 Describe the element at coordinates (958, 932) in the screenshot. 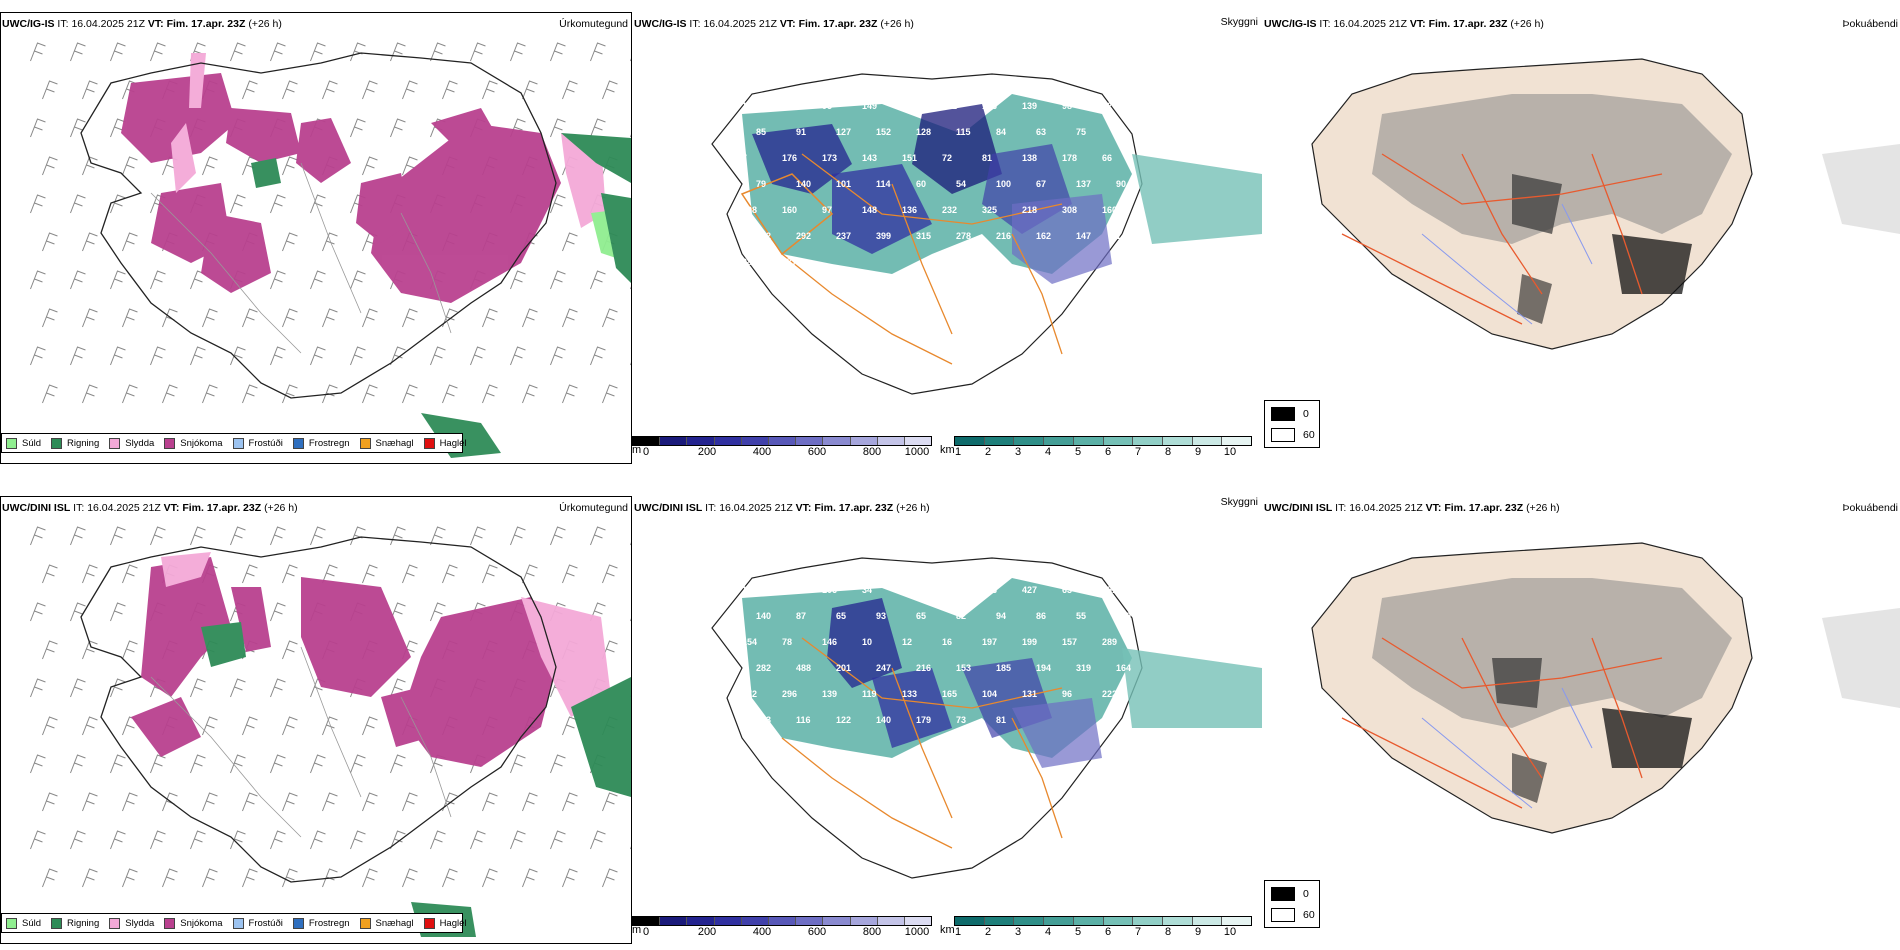

I see `tick-label: 1` at that location.